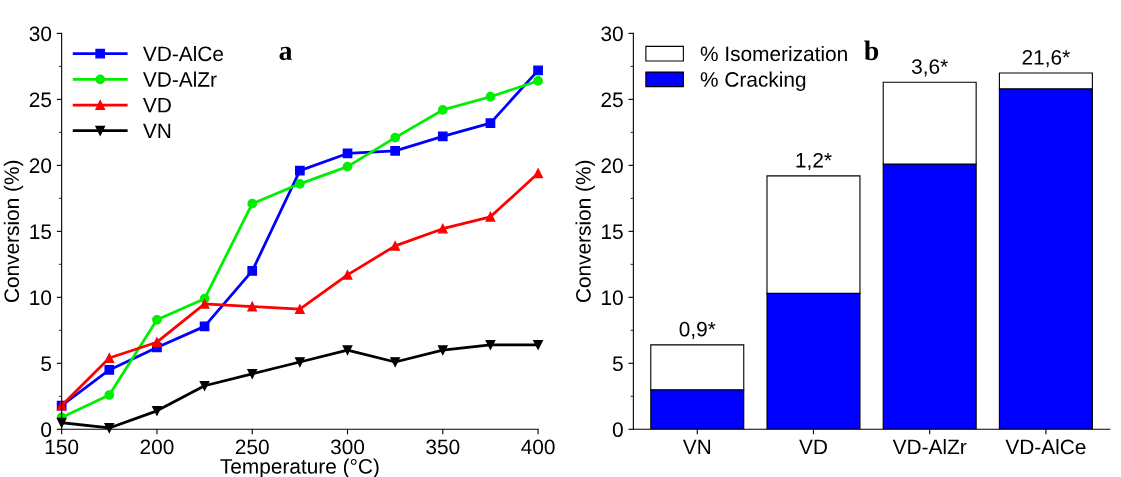 This screenshot has width=1121, height=477. I want to click on legend-label: VD-AlCe, so click(183, 53).